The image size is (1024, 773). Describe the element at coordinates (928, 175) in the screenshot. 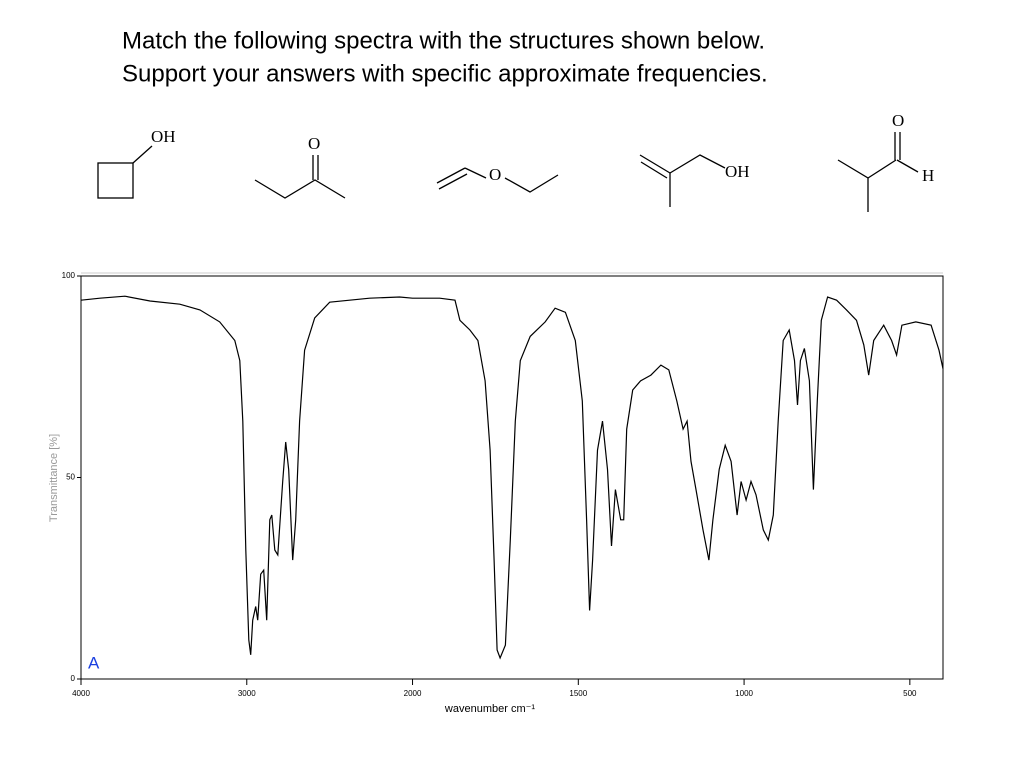

I see `atom-label: H` at that location.